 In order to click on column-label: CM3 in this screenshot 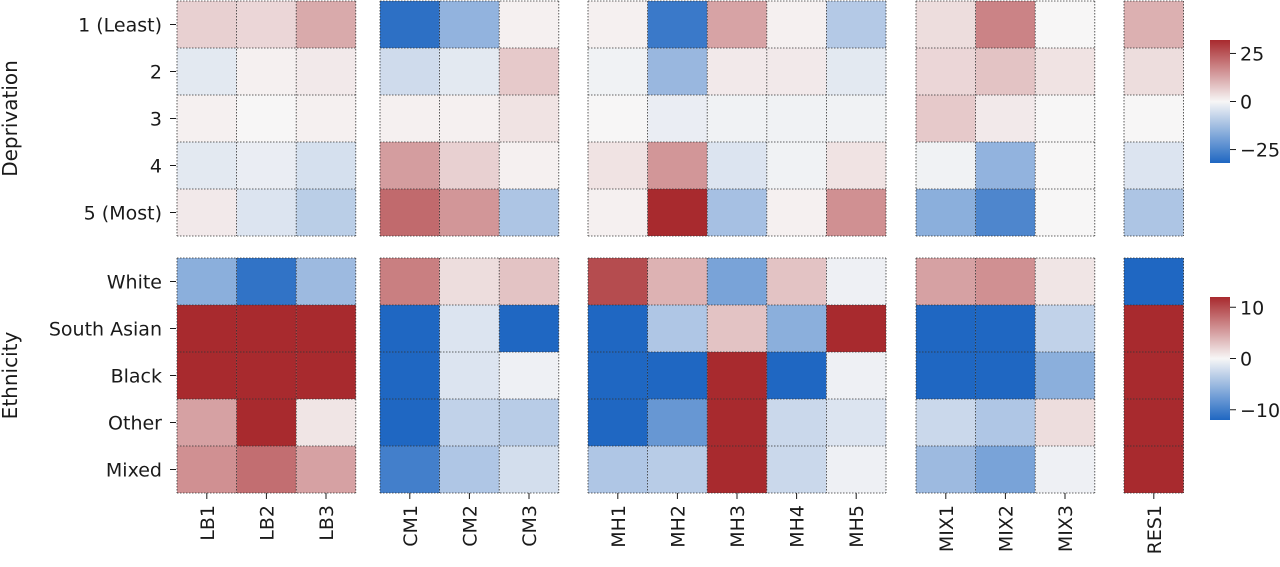, I will do `click(530, 526)`.